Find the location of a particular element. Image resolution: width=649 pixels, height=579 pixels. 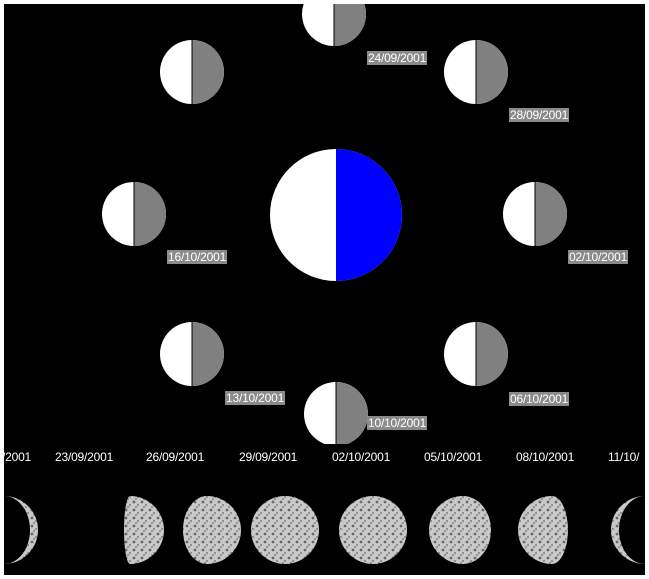

orbit-moon-top is located at coordinates (334, 25).